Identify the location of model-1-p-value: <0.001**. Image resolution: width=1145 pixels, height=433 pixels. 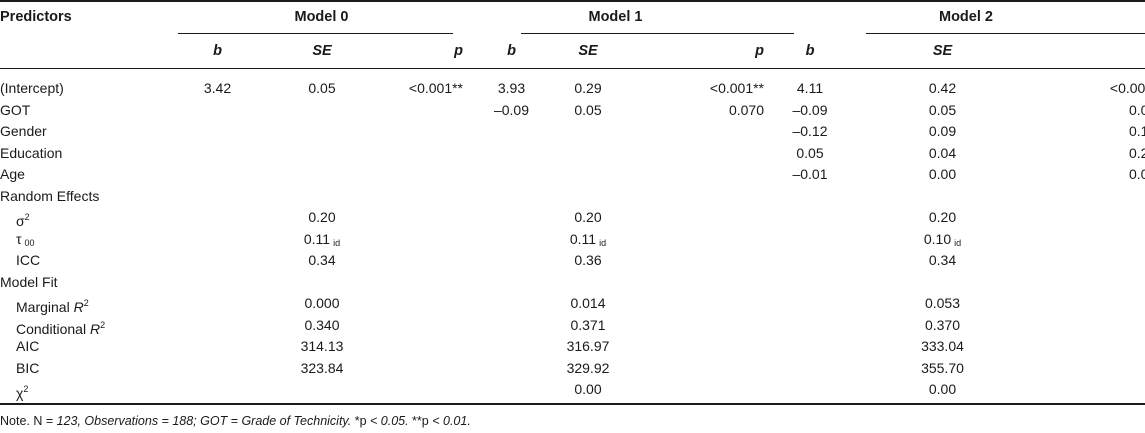
(736, 88).